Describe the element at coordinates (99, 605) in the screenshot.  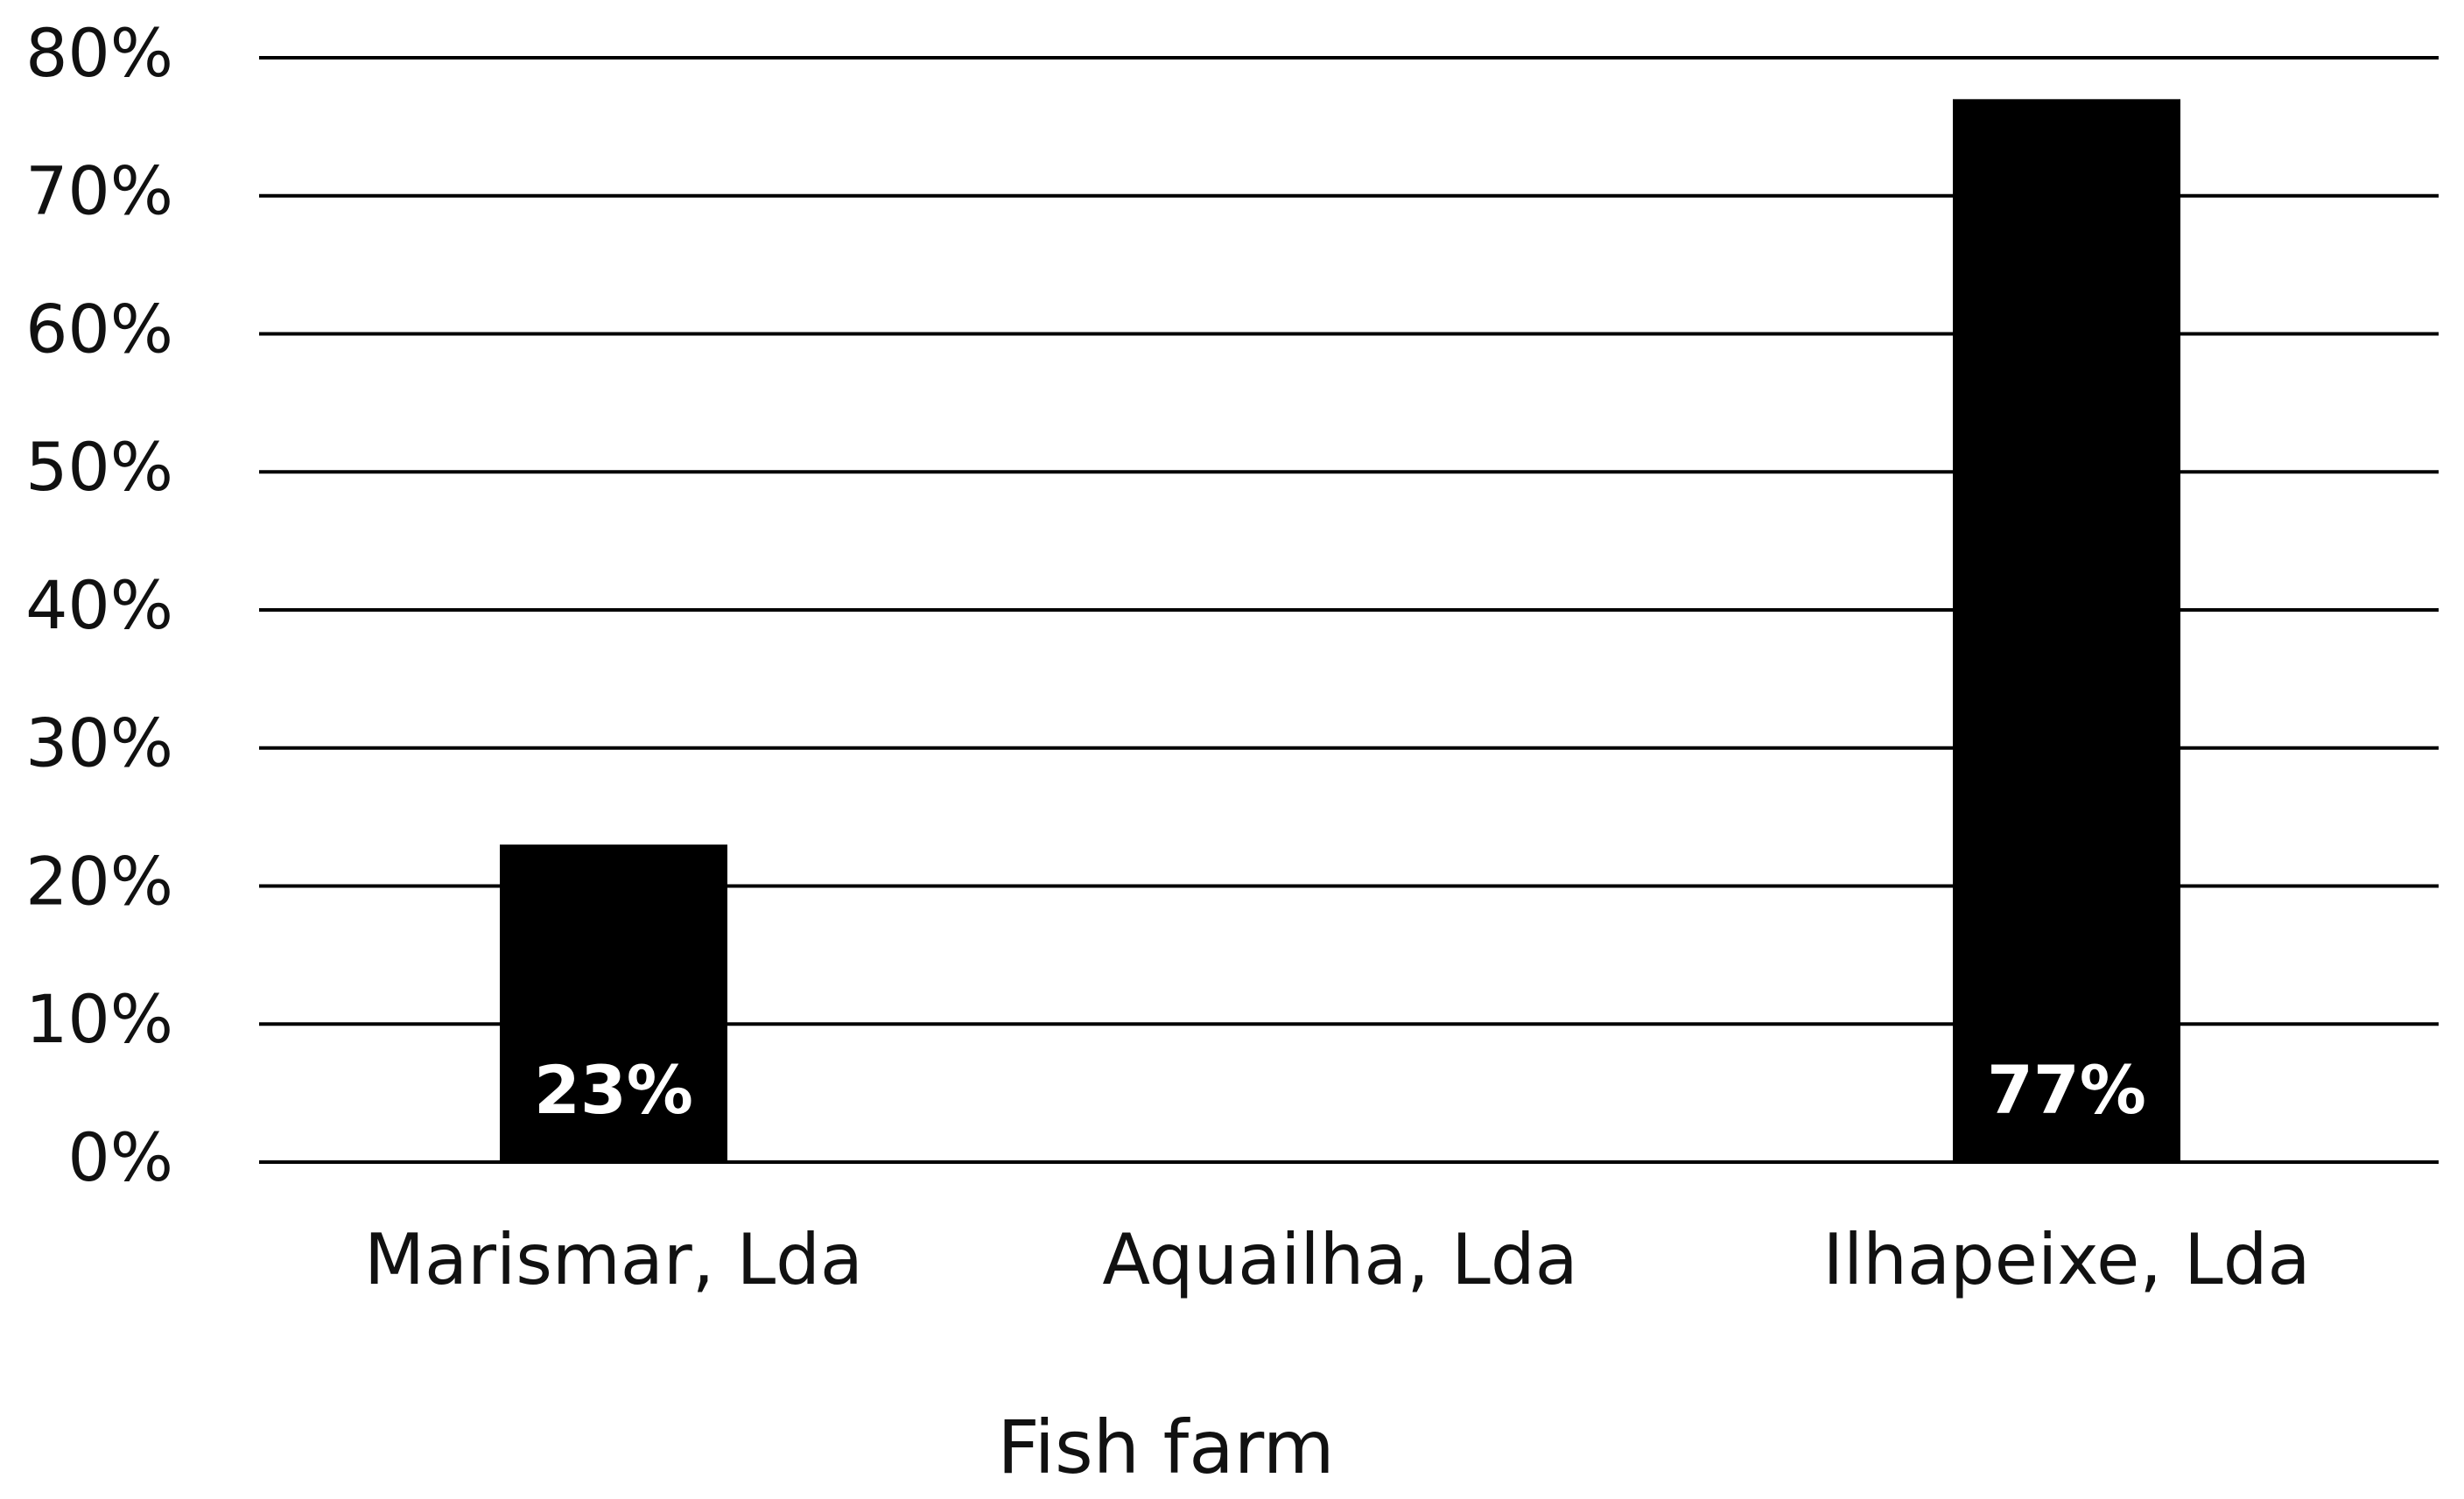
I see `y-tick-label: 40%` at that location.